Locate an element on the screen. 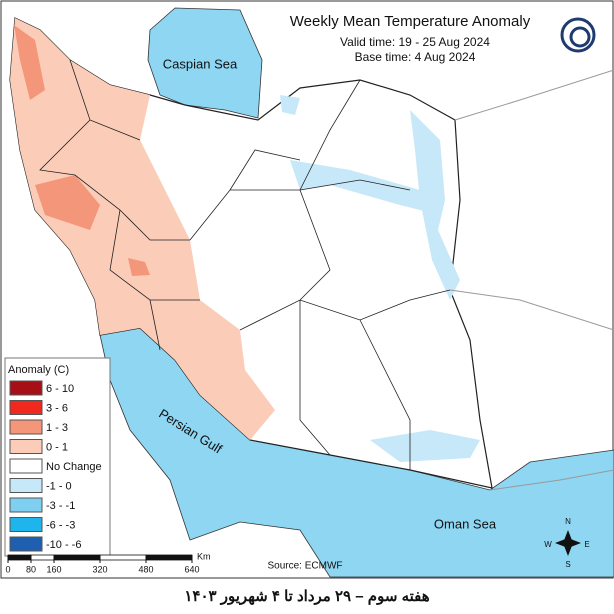 The width and height of the screenshot is (614, 614). logo is located at coordinates (578, 35).